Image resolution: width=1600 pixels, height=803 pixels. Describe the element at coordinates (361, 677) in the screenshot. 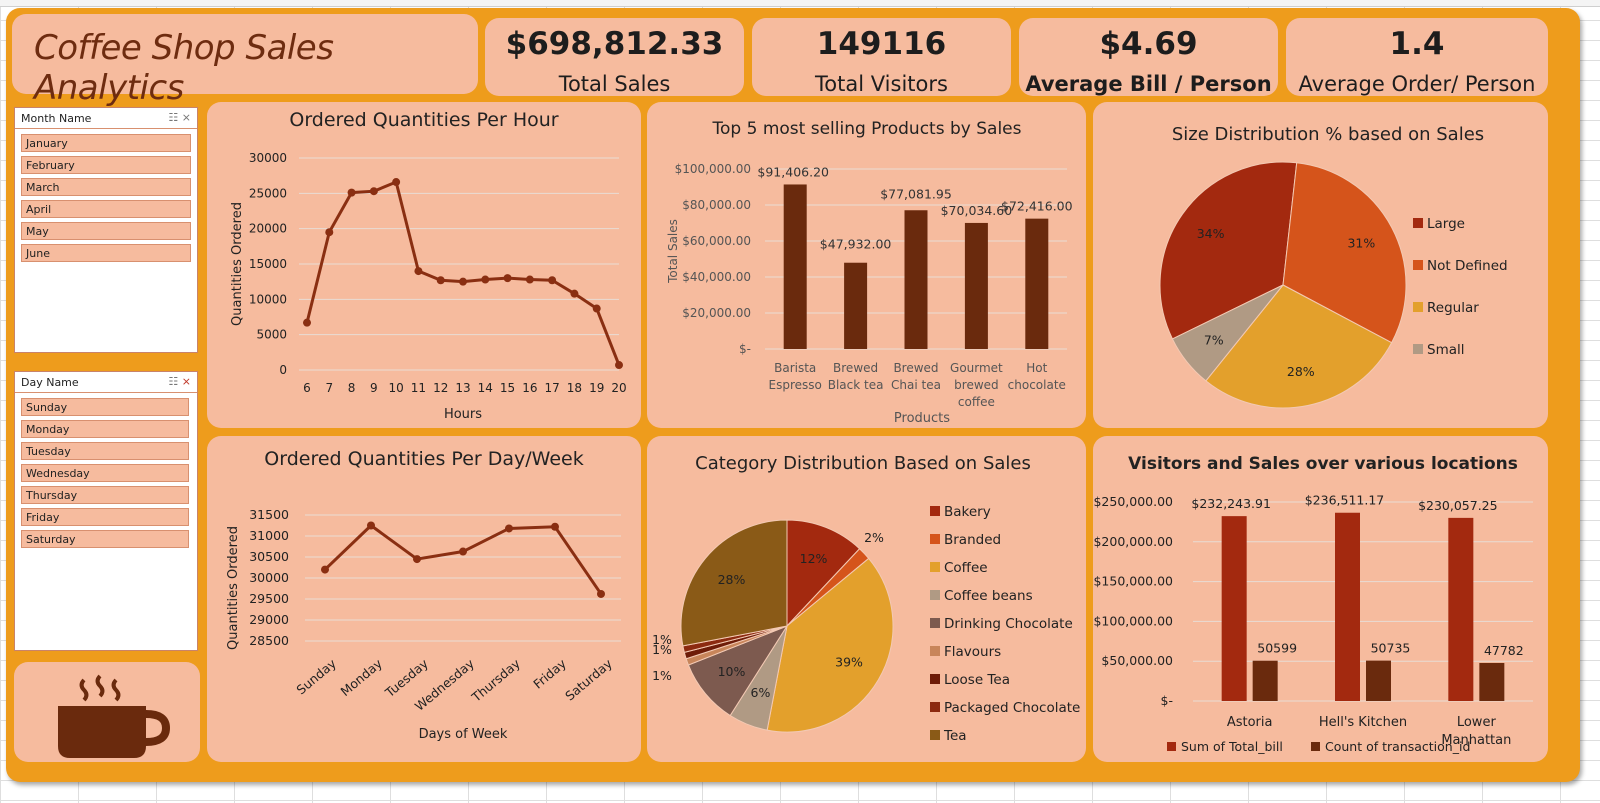

I see `x-tick-label: Monday` at that location.